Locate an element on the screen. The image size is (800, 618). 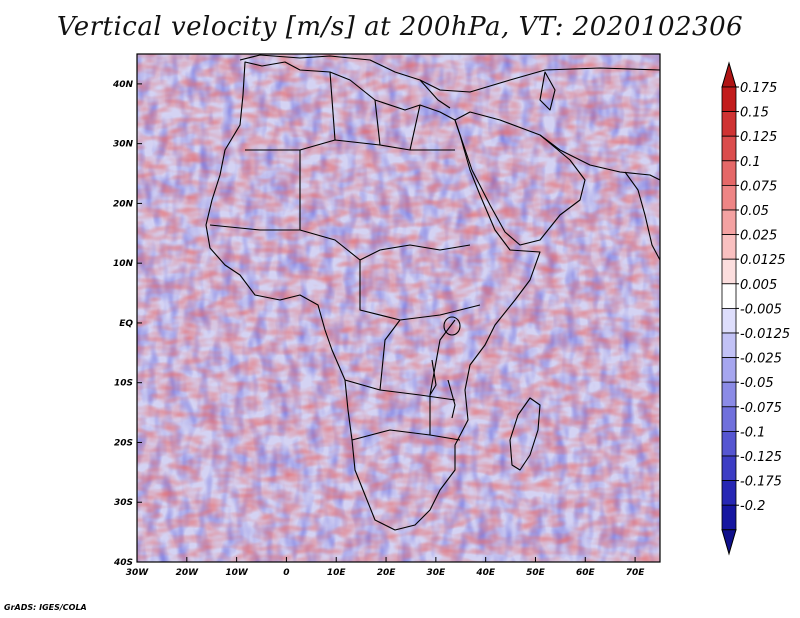
colorbar-label: -0.2 is located at coordinates (752, 506).